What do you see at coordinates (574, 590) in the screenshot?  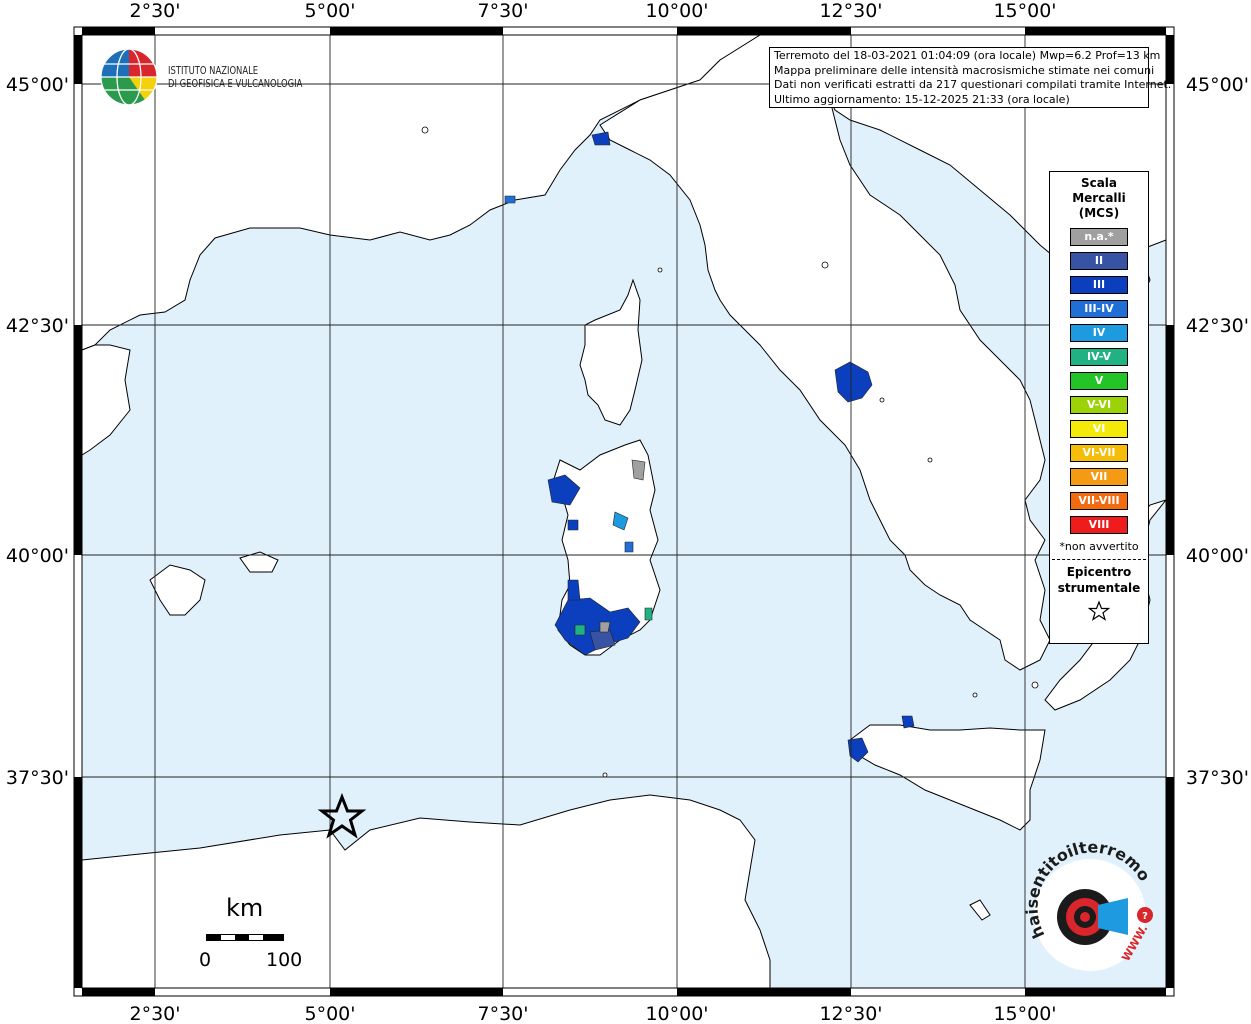 I see `patch-iii-west` at bounding box center [574, 590].